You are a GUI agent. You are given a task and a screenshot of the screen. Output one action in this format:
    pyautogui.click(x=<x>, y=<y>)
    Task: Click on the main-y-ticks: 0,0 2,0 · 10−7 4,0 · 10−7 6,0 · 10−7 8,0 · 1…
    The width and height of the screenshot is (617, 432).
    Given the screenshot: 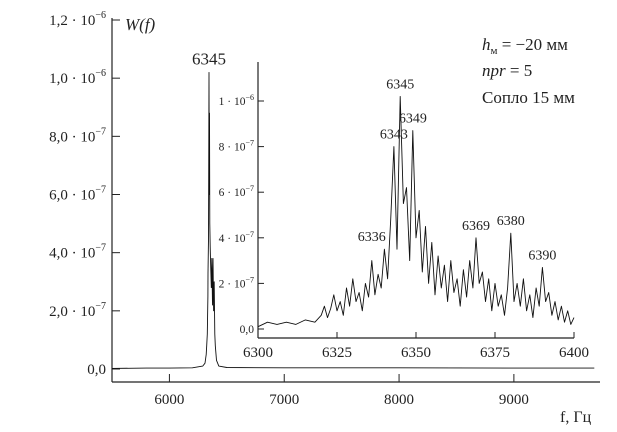 What is the action you would take?
    pyautogui.click(x=84, y=194)
    